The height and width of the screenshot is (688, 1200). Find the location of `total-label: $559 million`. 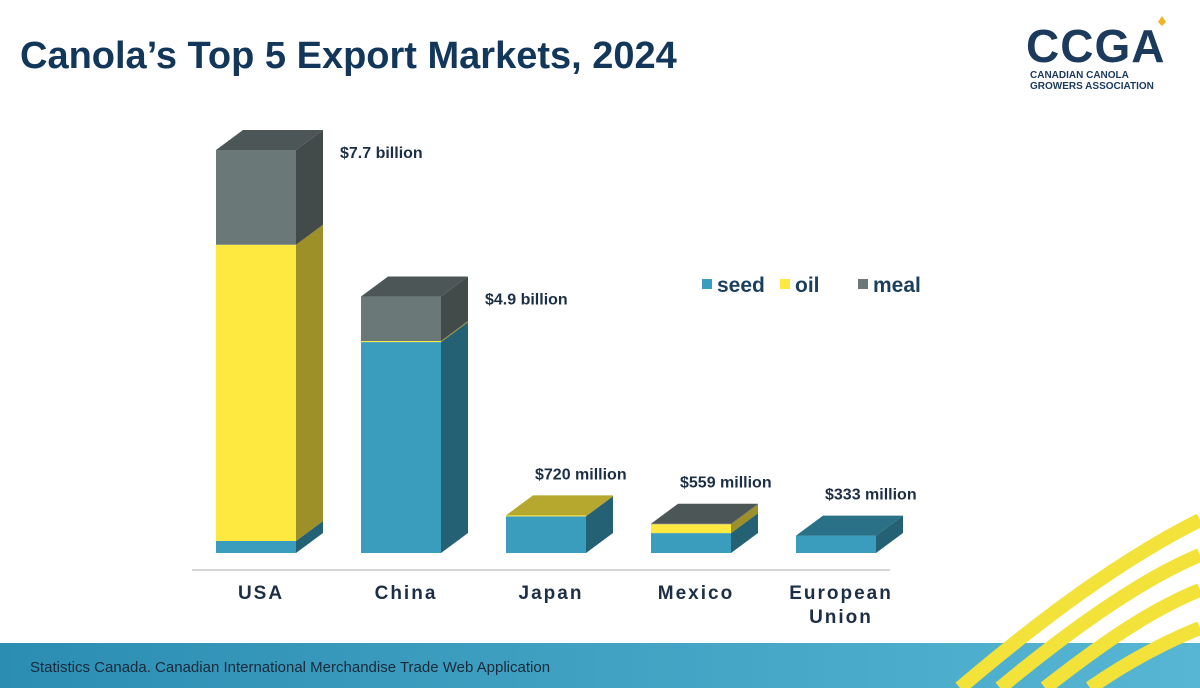

total-label: $559 million is located at coordinates (726, 483).